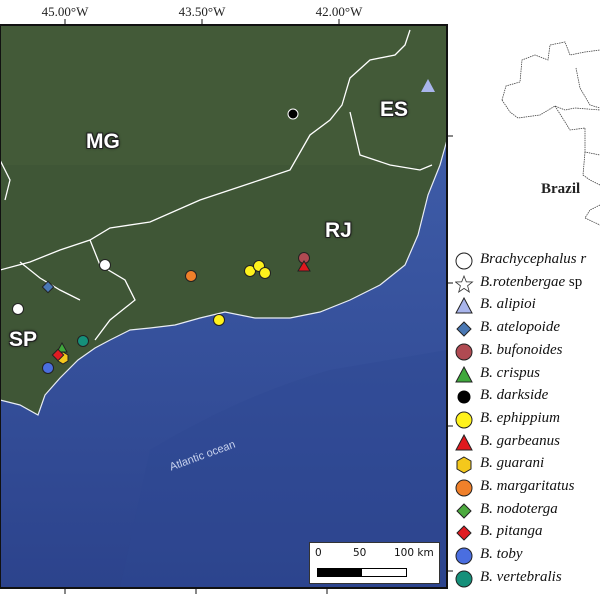 The height and width of the screenshot is (600, 600). I want to click on legend-item: B. garbeanus, so click(526, 443).